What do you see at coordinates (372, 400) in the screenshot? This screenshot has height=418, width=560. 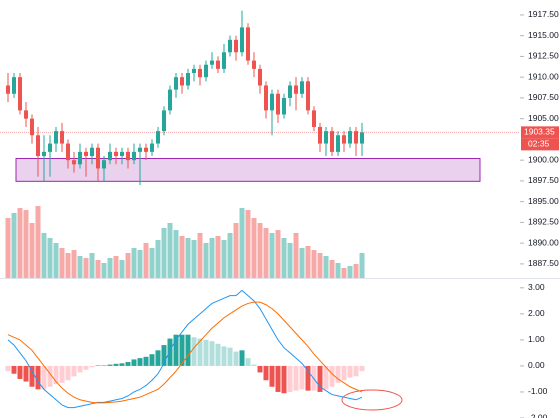 I see `annotation-ellipse` at bounding box center [372, 400].